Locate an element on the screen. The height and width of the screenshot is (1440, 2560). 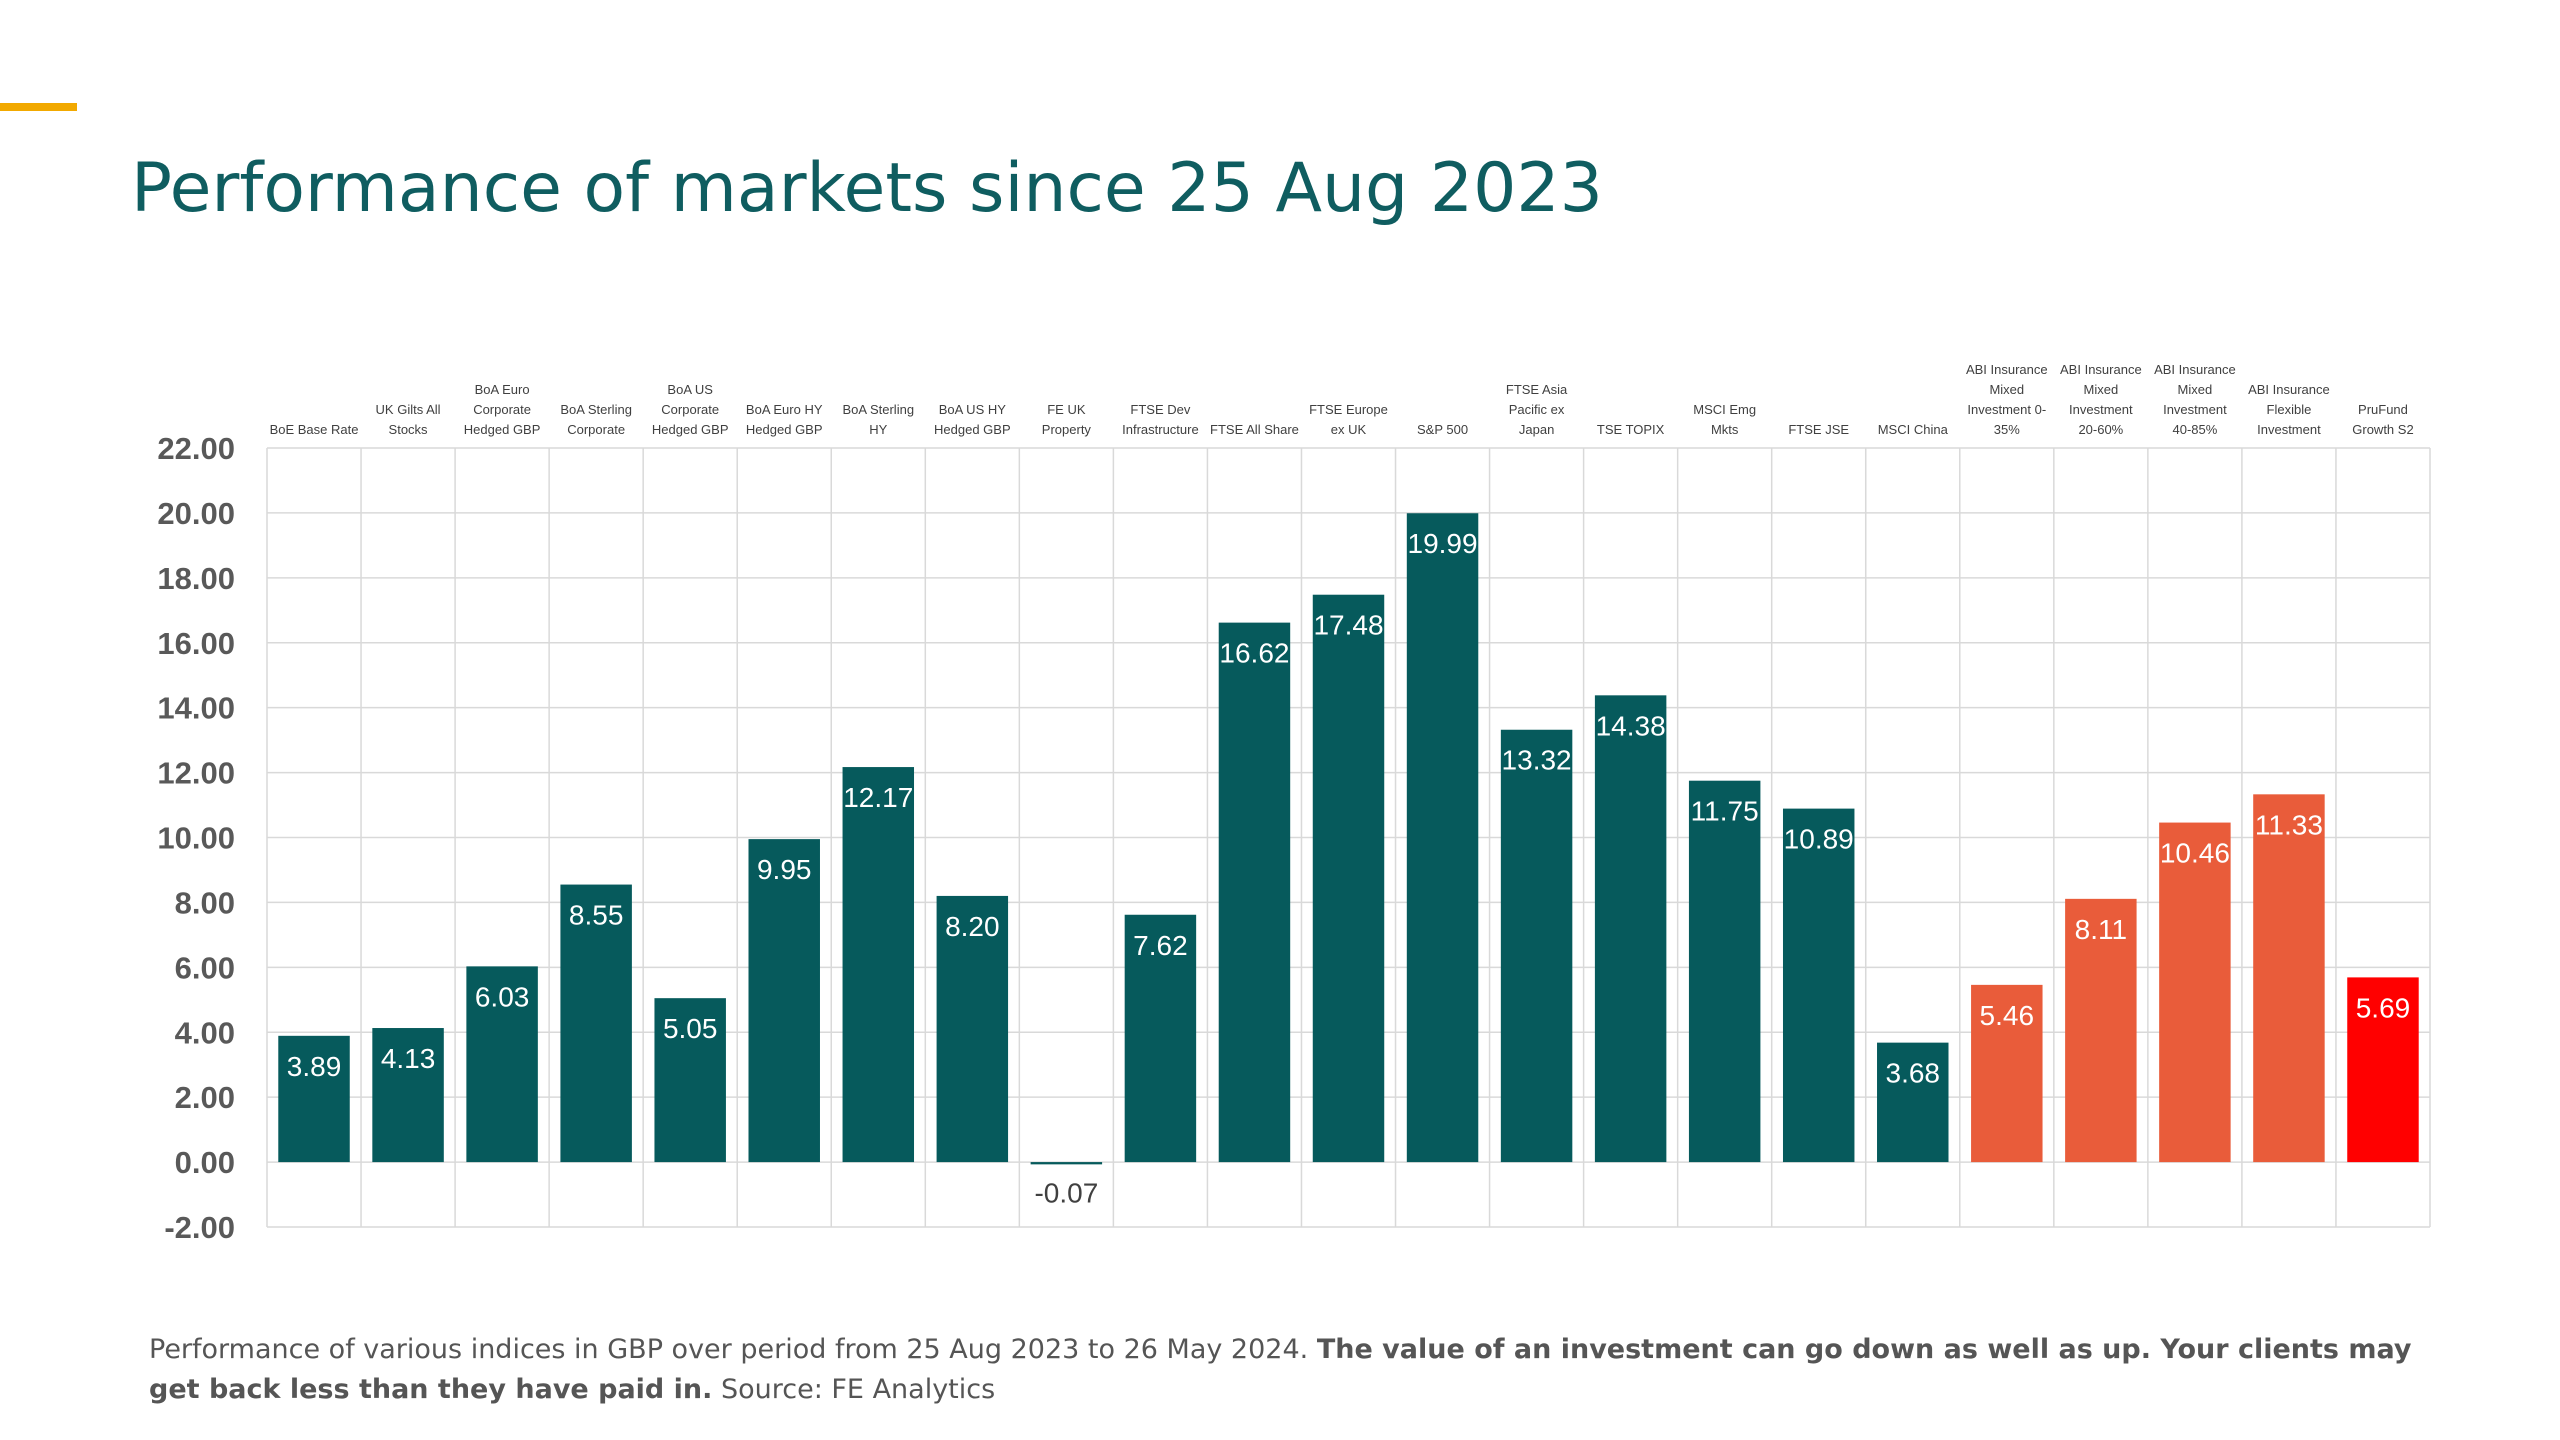
y-tick-label: -2.00 is located at coordinates (199, 1227).